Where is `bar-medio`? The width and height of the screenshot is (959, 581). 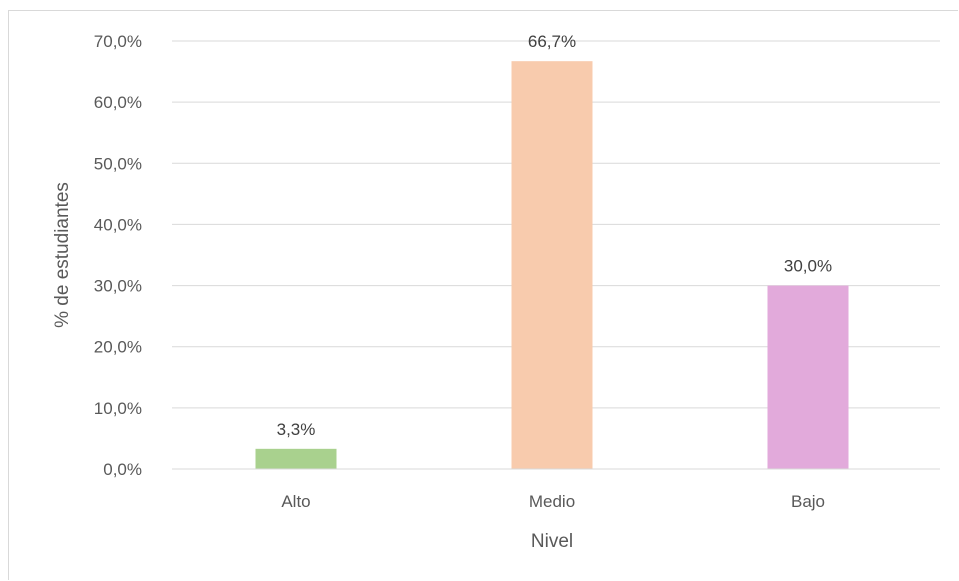
bar-medio is located at coordinates (552, 265).